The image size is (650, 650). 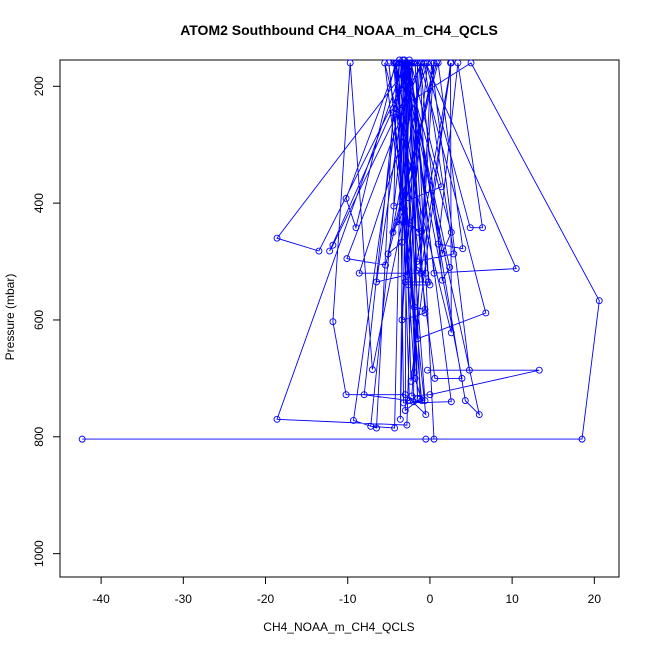 I want to click on x-tick-label: -20, so click(x=266, y=599).